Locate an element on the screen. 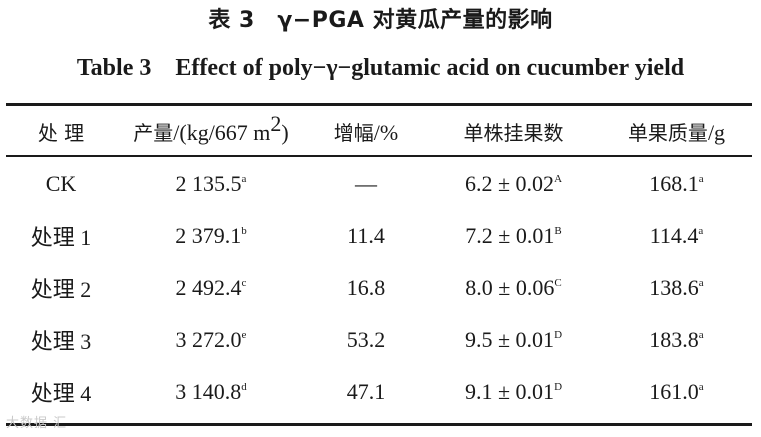 This screenshot has height=437, width=761. fruits-cell: 8.0 ± 0.06C is located at coordinates (513, 287).